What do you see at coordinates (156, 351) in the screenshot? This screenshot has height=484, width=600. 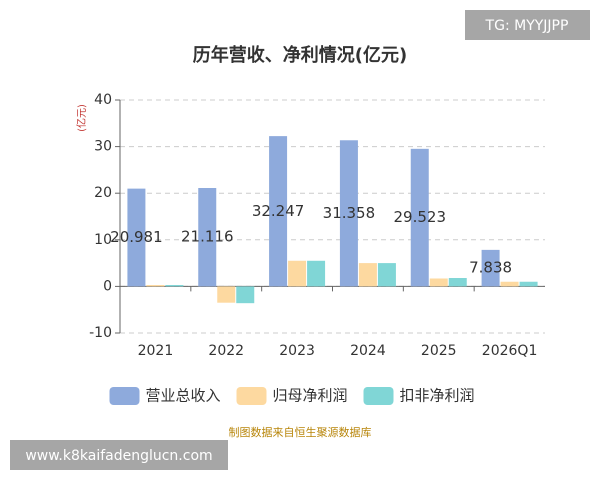 I see `x-tick-label: 2021` at bounding box center [156, 351].